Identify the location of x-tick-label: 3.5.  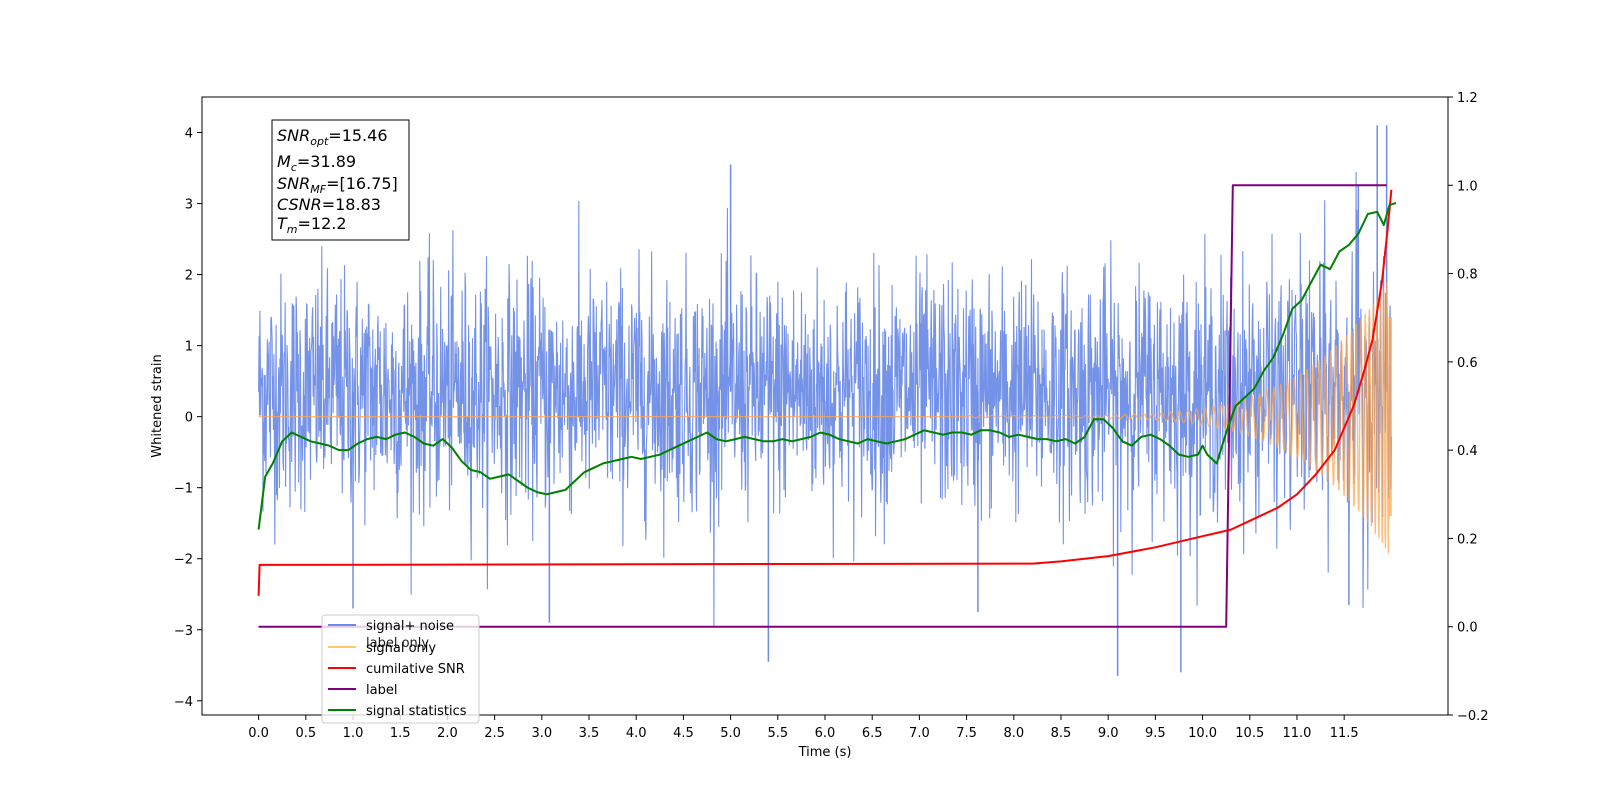
(589, 733).